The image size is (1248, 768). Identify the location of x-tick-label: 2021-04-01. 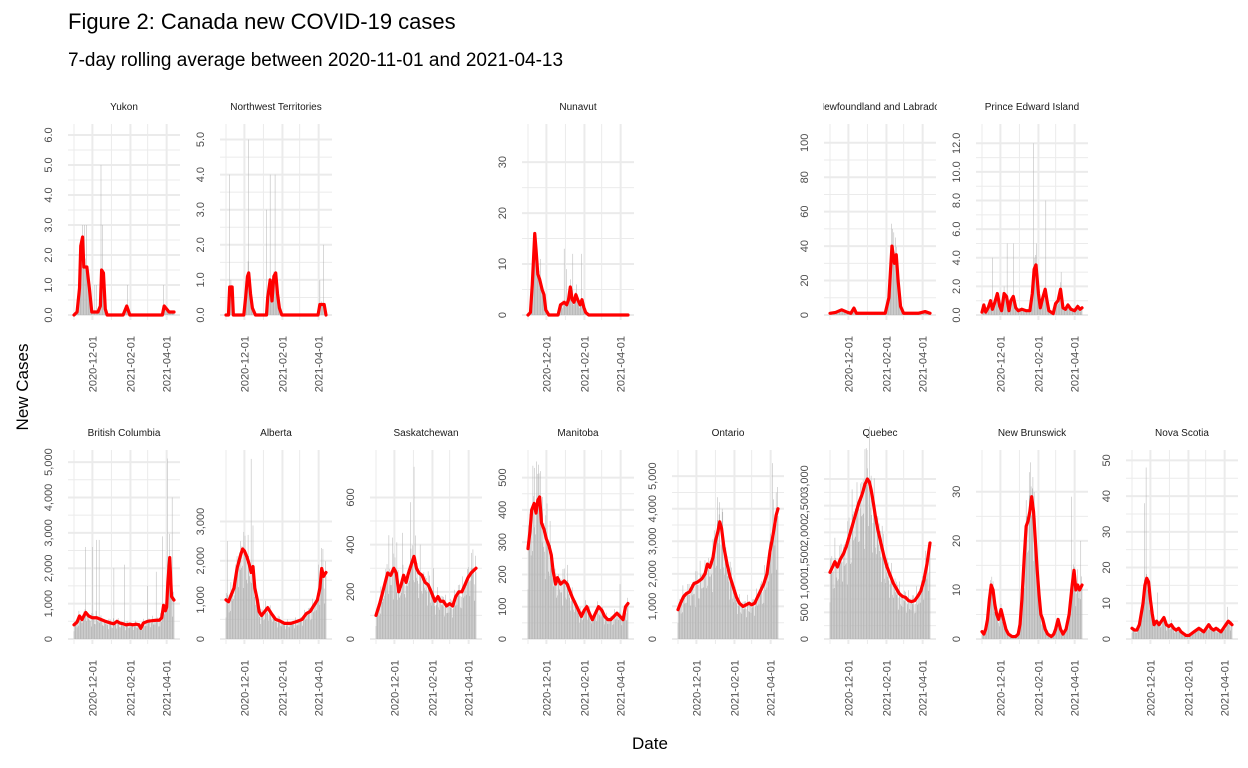
(168, 688).